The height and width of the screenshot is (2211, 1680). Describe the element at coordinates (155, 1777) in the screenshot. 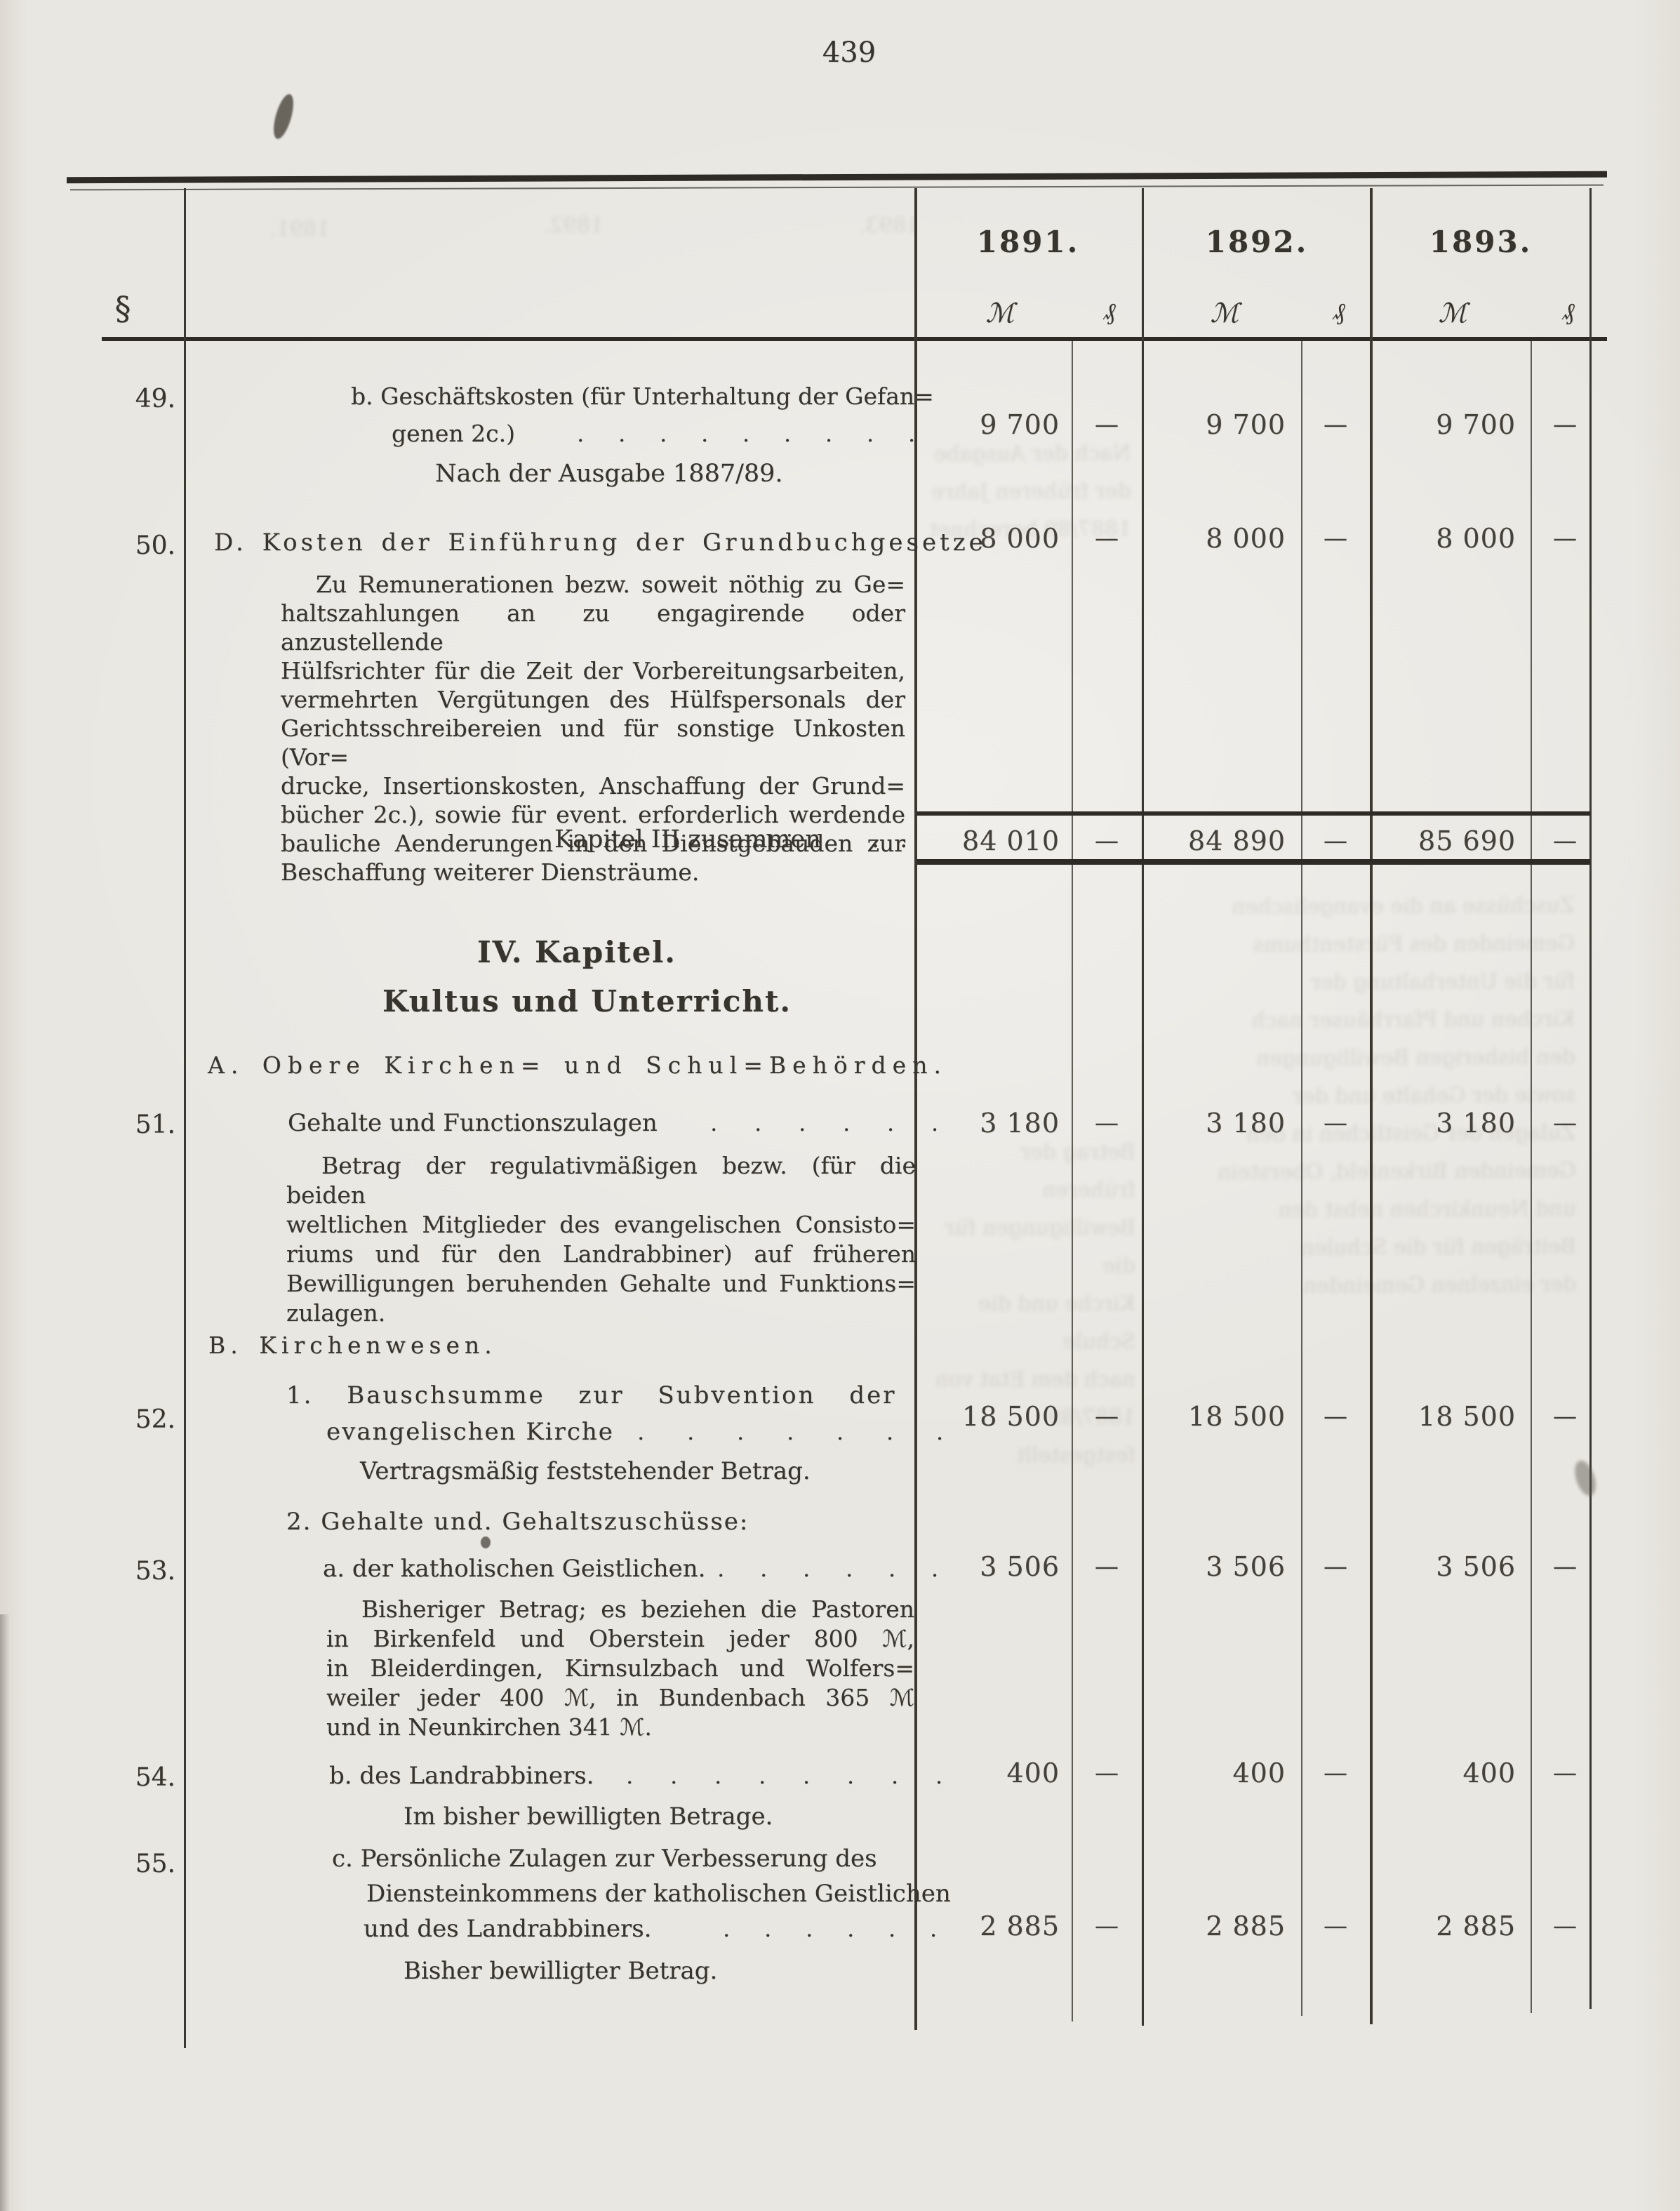

I see `section-number: 54.` at that location.